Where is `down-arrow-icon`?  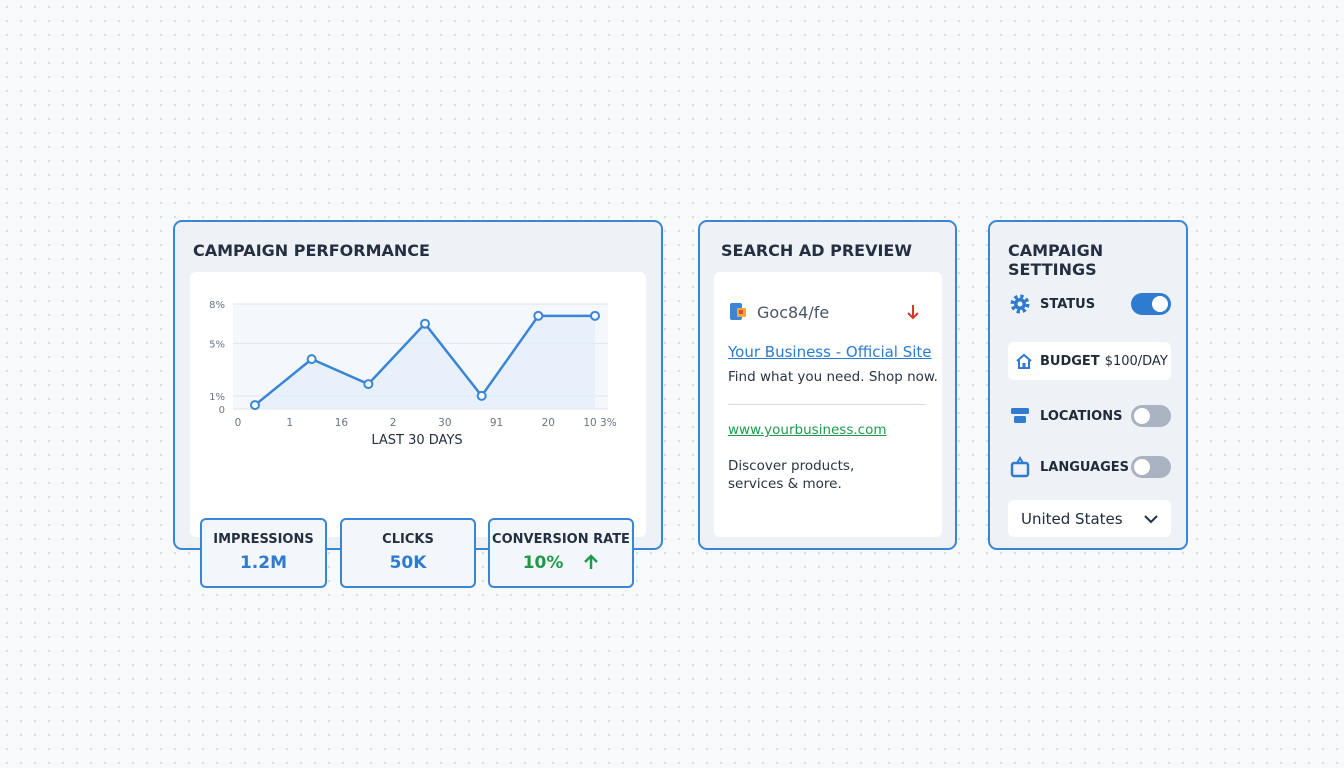 down-arrow-icon is located at coordinates (913, 312).